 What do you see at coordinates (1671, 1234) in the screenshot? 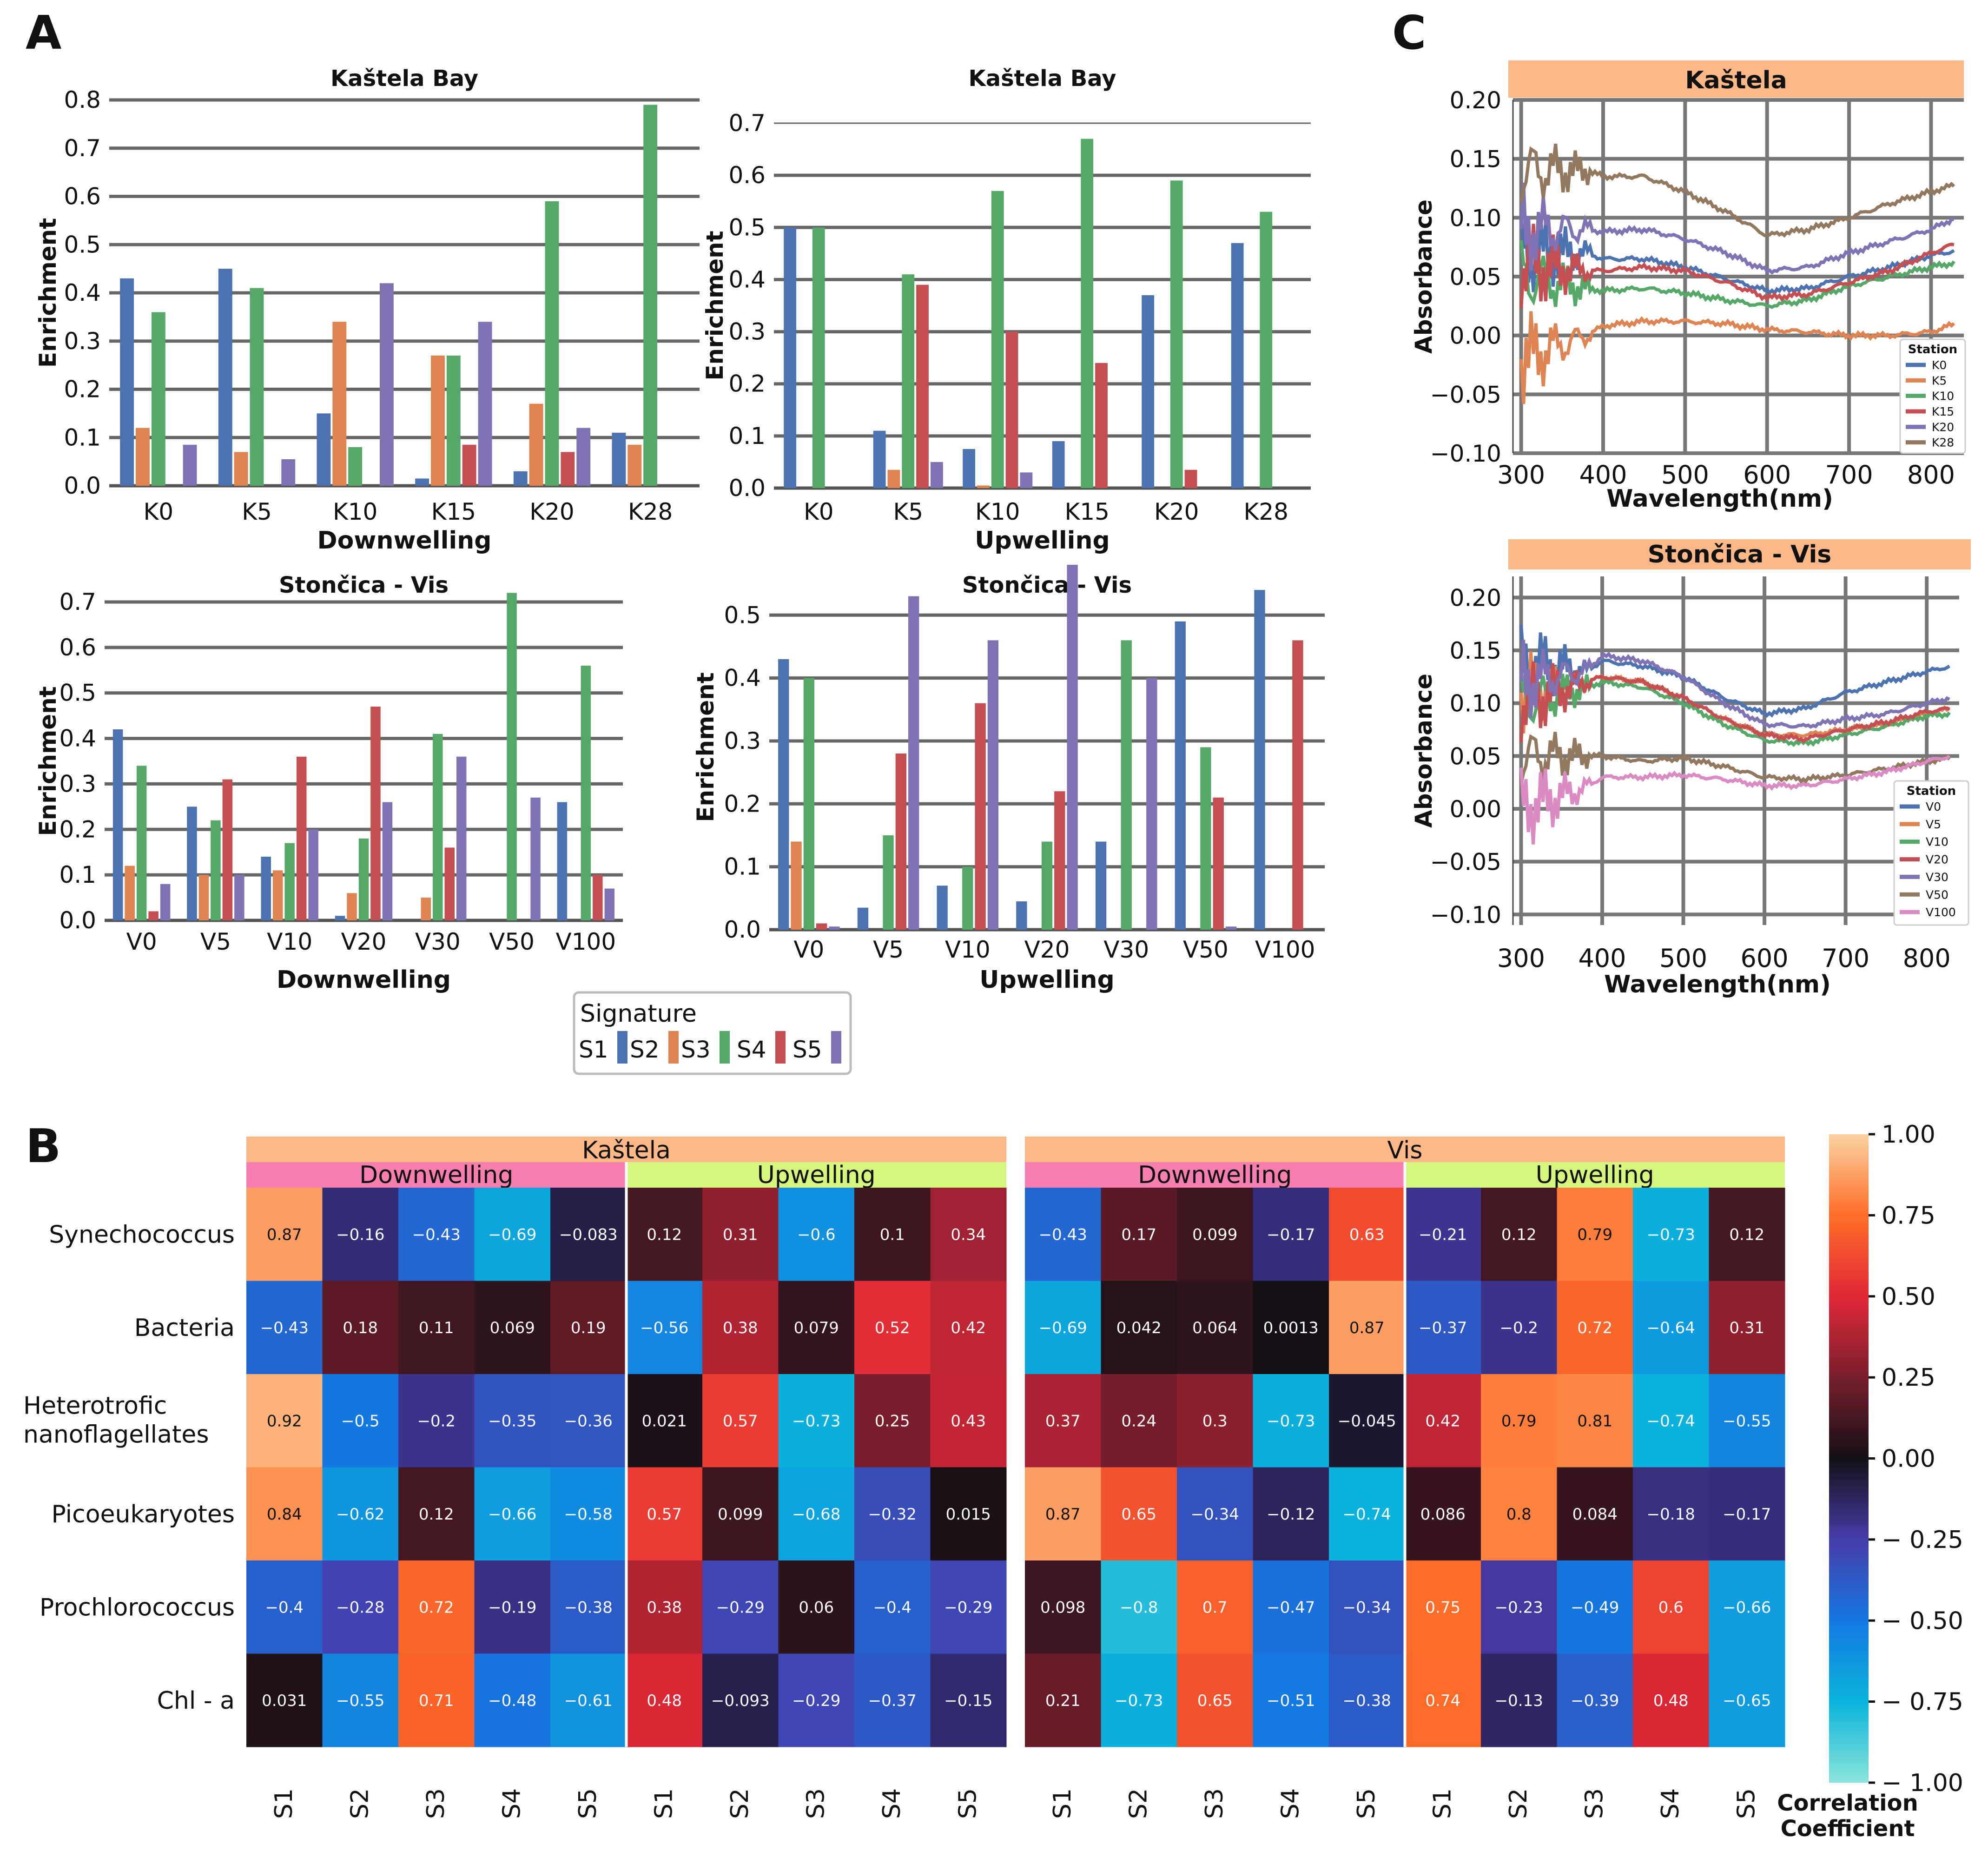
I see `heatmap-cell-value: −0.73` at bounding box center [1671, 1234].